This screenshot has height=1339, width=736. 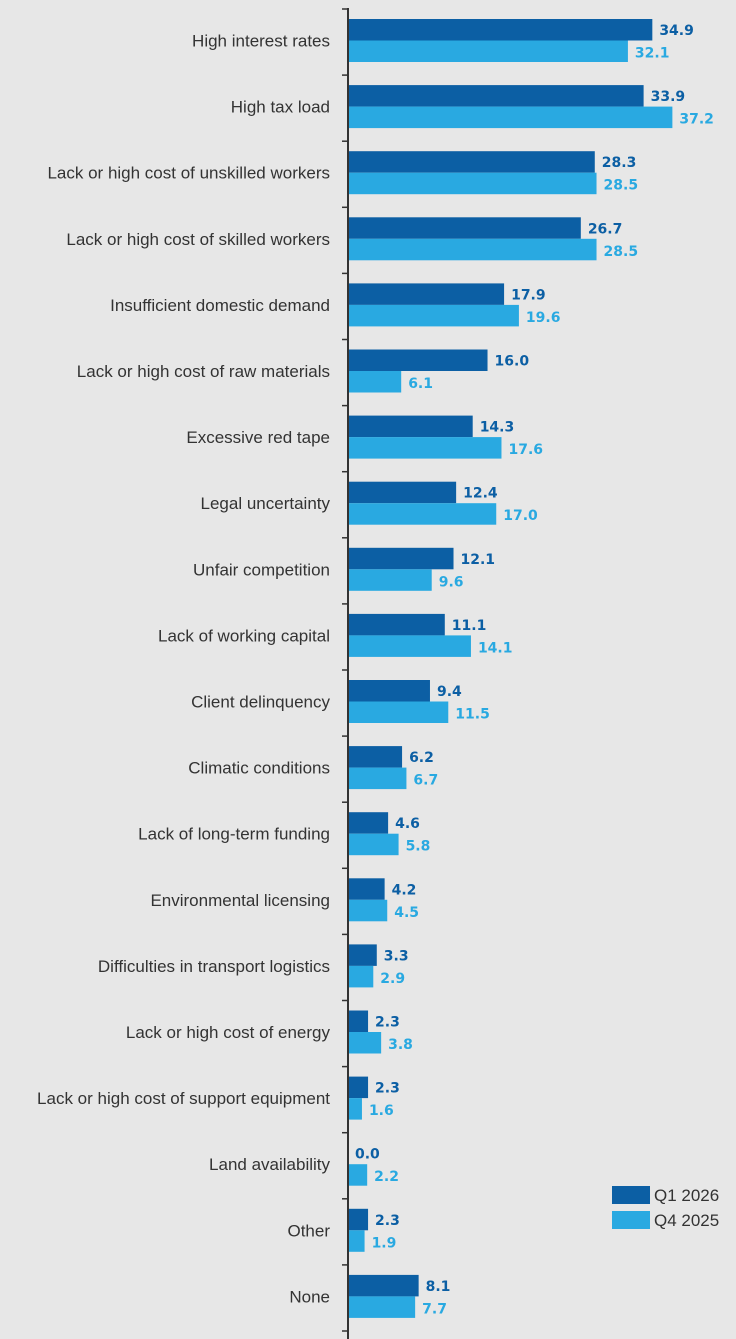 I want to click on value-label-q1-2026: 0.0, so click(x=367, y=1155).